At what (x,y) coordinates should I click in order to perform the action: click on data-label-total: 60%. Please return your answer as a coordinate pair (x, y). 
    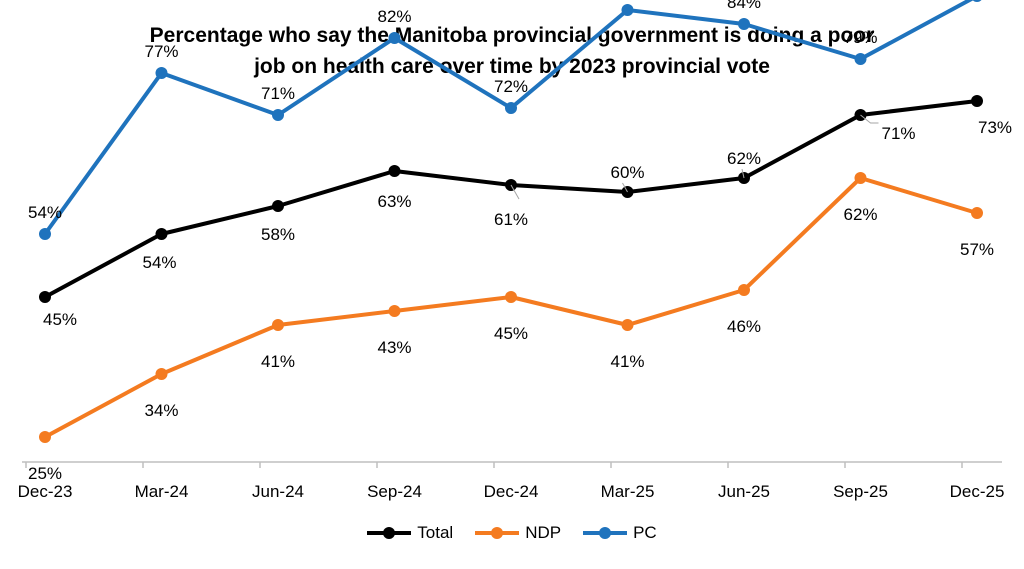
    Looking at the image, I should click on (627, 172).